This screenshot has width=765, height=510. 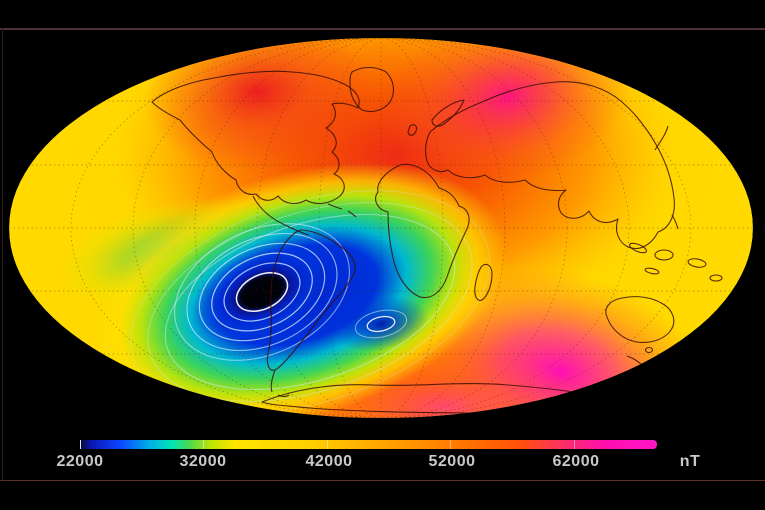 What do you see at coordinates (550, 165) in the screenshot?
I see `coast-eurasia` at bounding box center [550, 165].